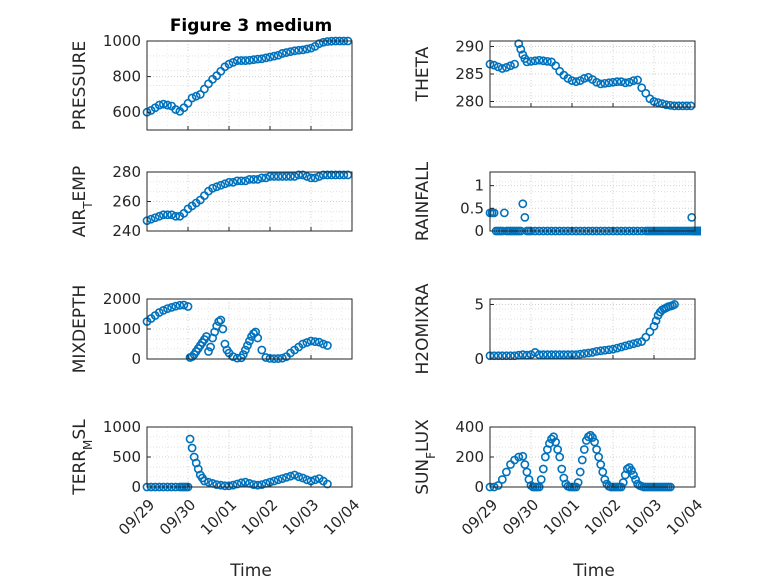 The width and height of the screenshot is (778, 583). What do you see at coordinates (469, 457) in the screenshot?
I see `y-tick-label: 200` at bounding box center [469, 457].